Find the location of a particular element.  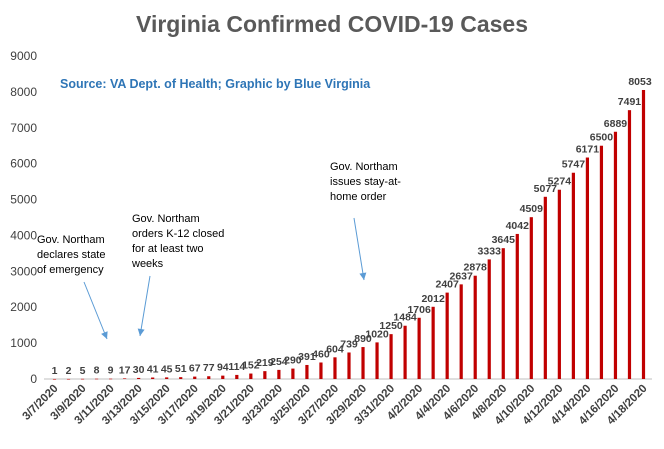

y-tick-label: 2000 is located at coordinates (23, 307).